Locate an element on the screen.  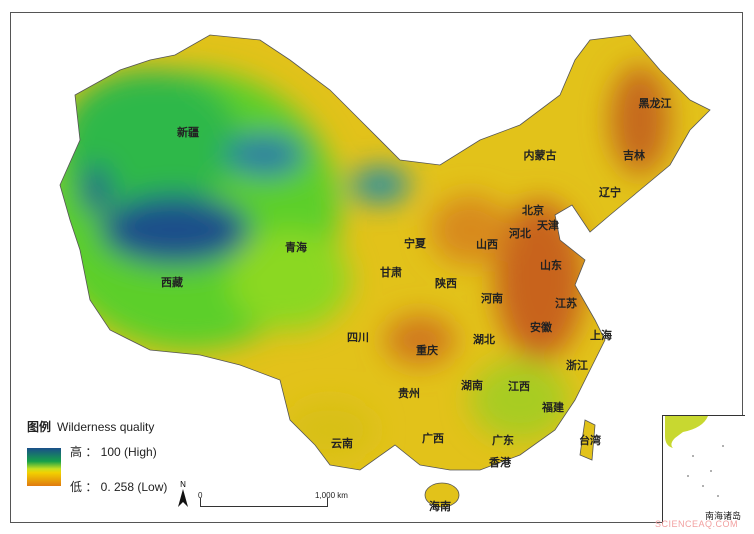
watermark: SCIENCEAQ.COM is located at coordinates (697, 524).